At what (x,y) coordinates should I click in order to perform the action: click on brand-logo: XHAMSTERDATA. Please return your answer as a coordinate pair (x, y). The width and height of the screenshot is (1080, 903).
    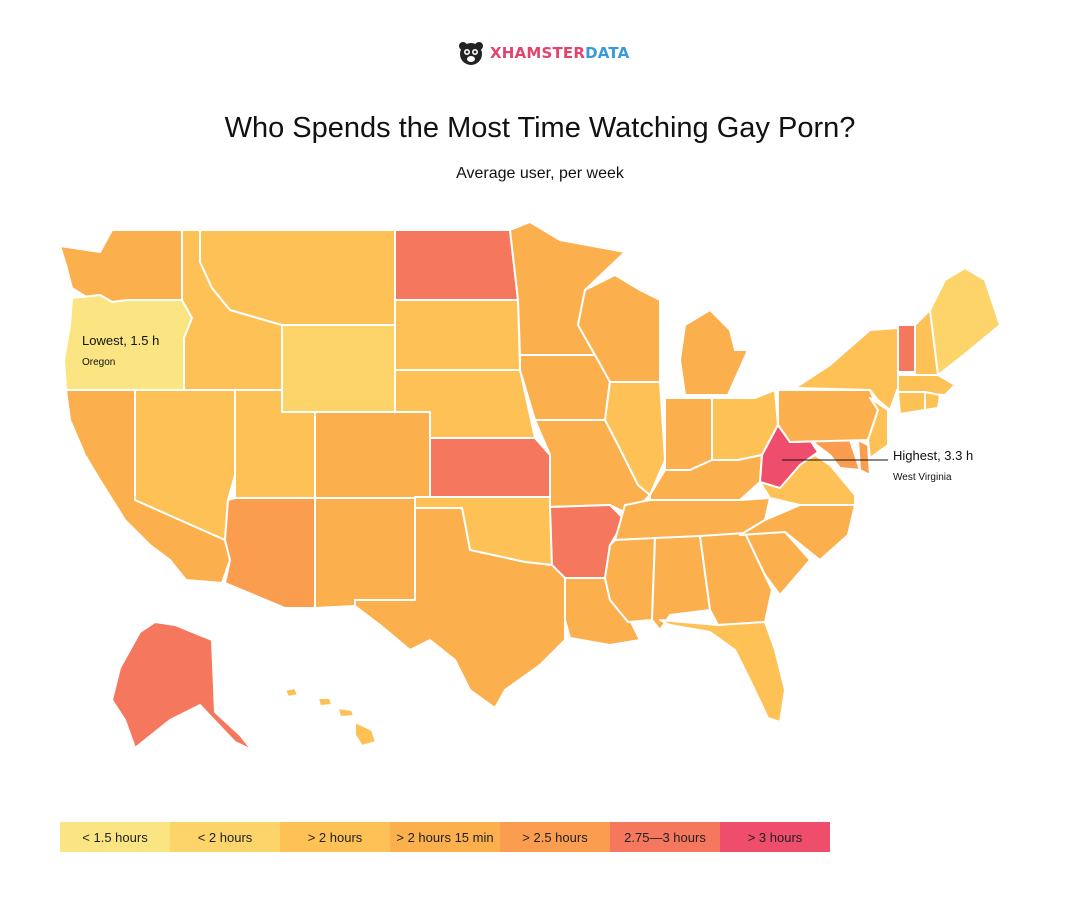
    Looking at the image, I should click on (543, 53).